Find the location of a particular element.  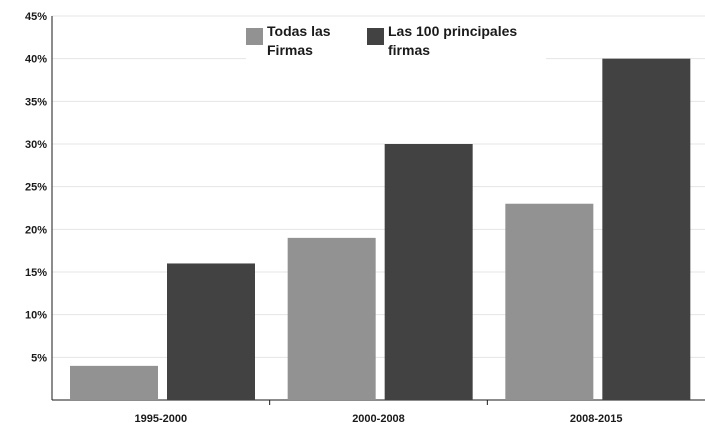

y-tick-label: 40% is located at coordinates (36, 60).